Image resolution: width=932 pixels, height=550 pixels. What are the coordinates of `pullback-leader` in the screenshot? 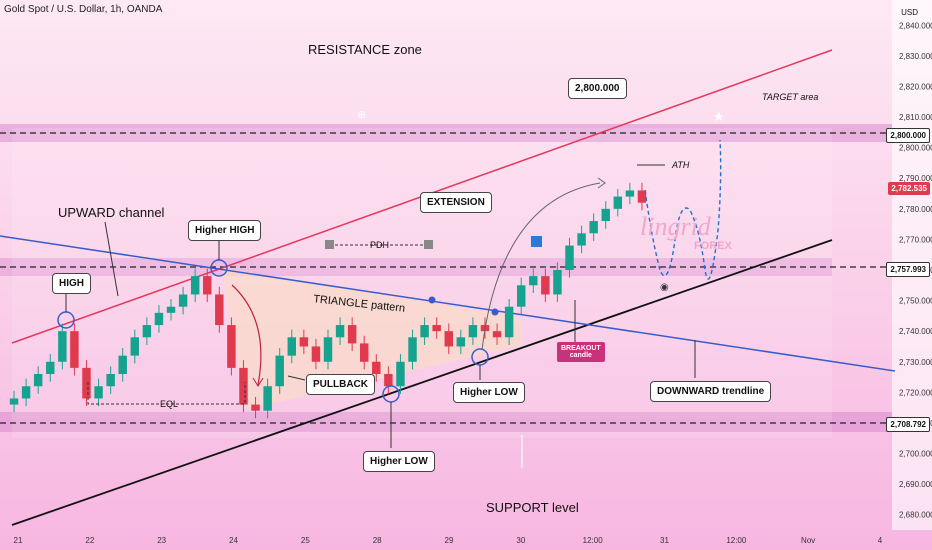 It's located at (296, 378).